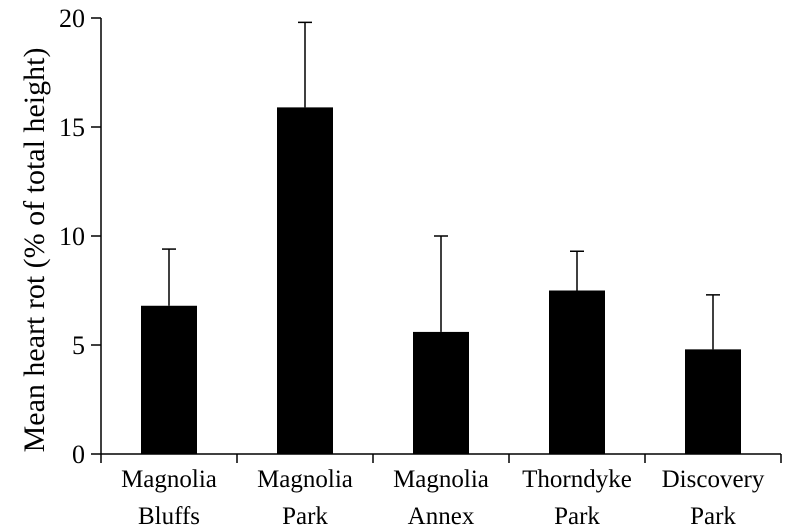 This screenshot has height=532, width=800. I want to click on x-category-label: Bluffs, so click(169, 516).